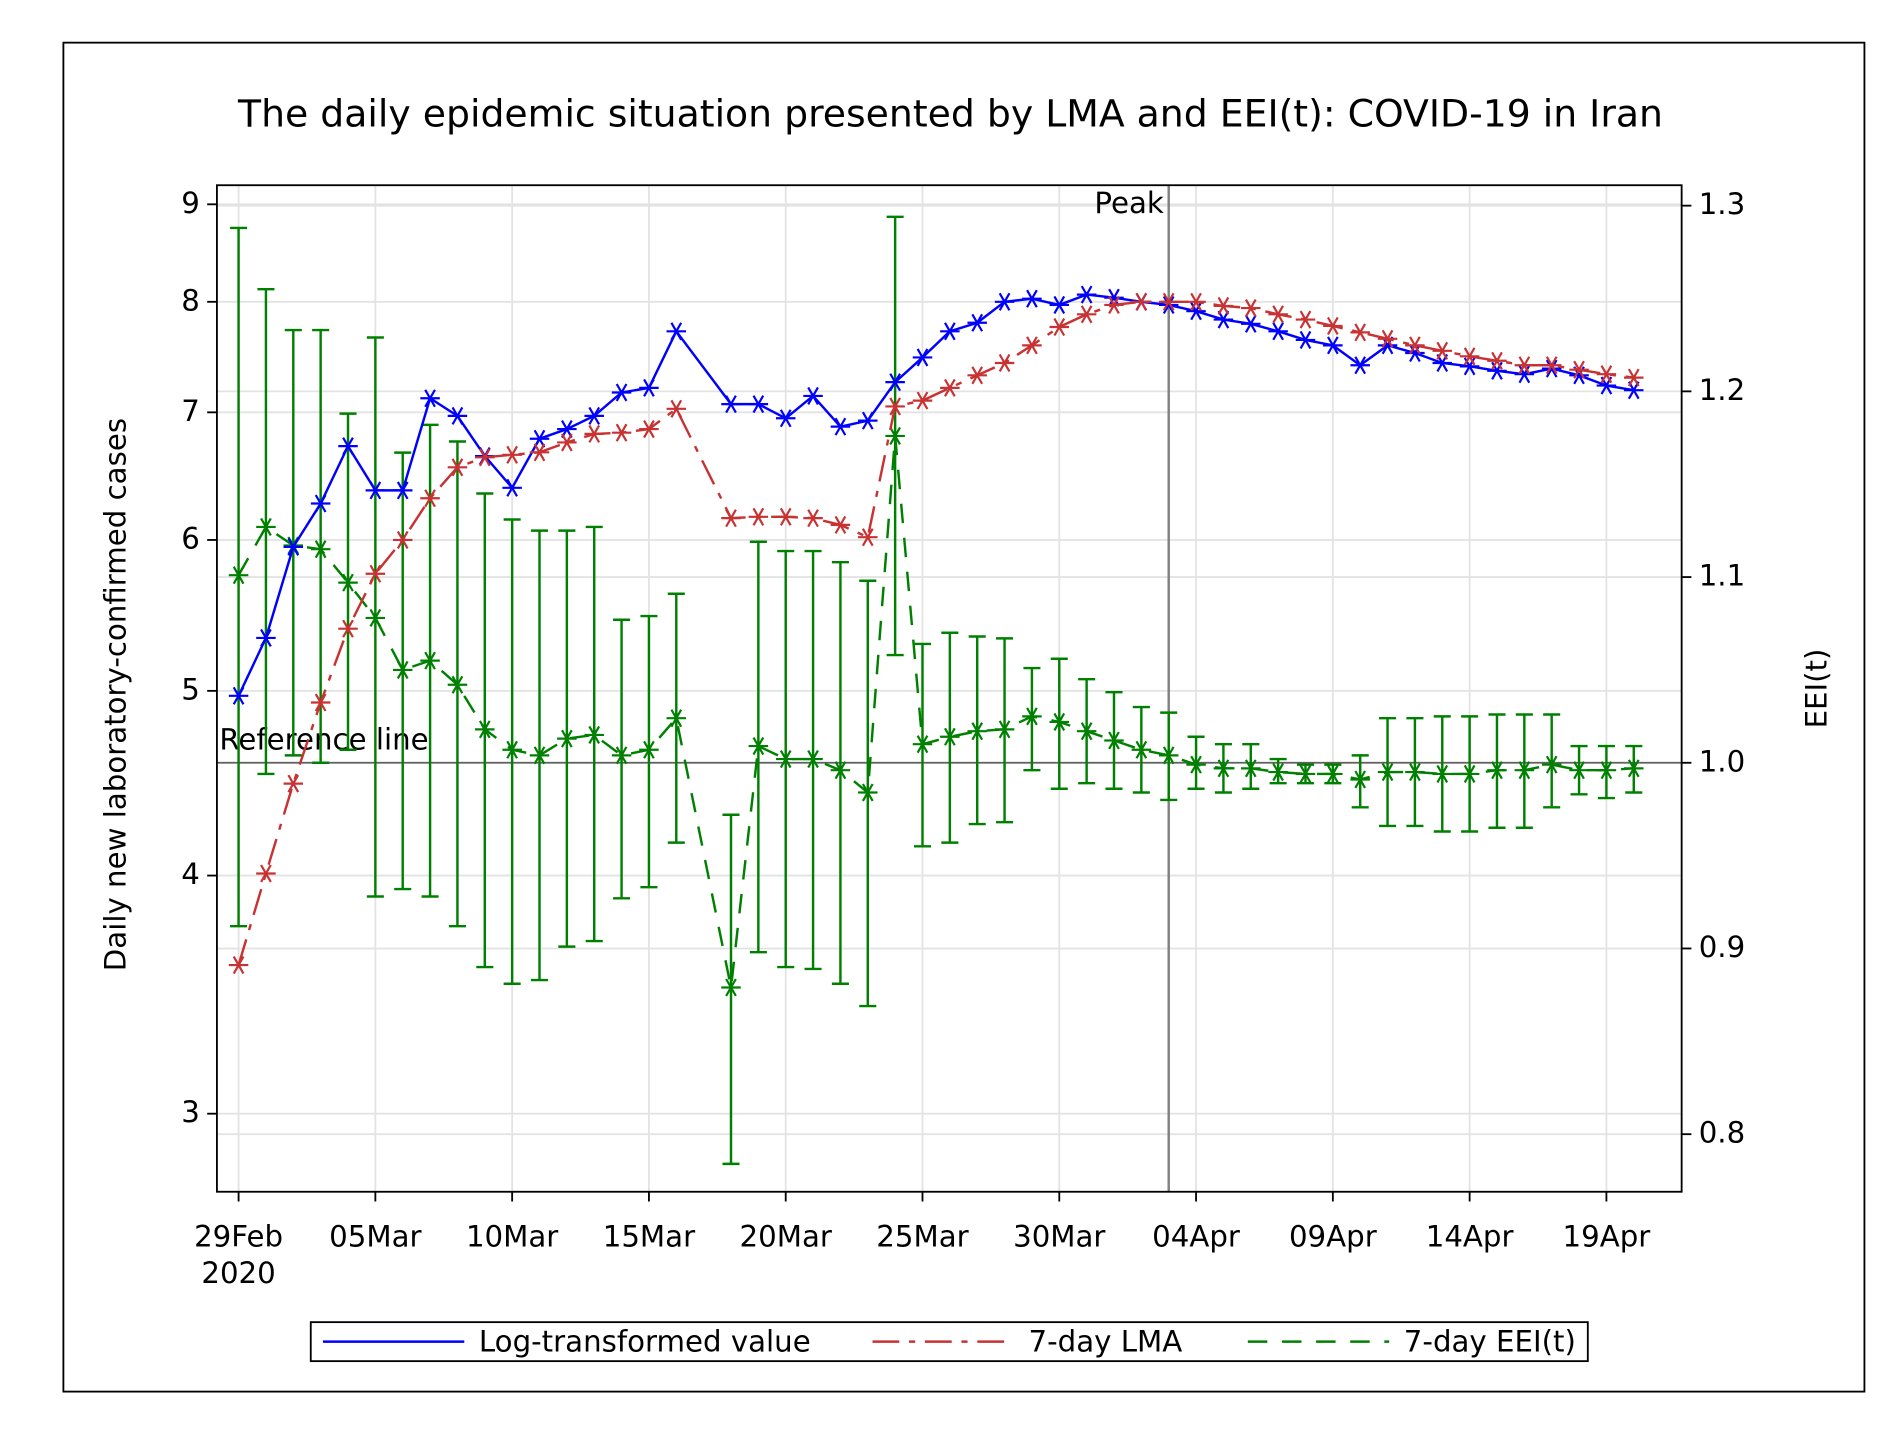  I want to click on x-tick-label: 09Apr, so click(1333, 1237).